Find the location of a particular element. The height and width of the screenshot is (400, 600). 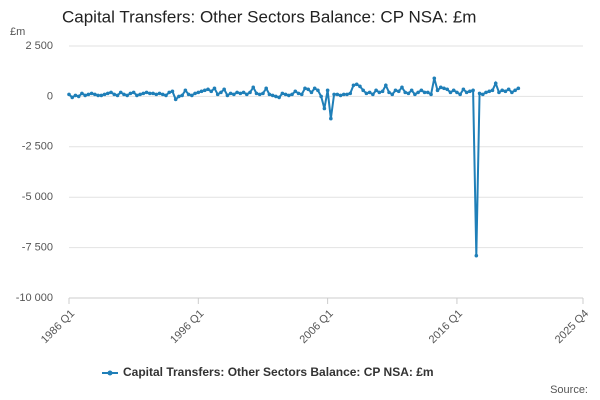

y-tick-label: 0 is located at coordinates (50, 96).